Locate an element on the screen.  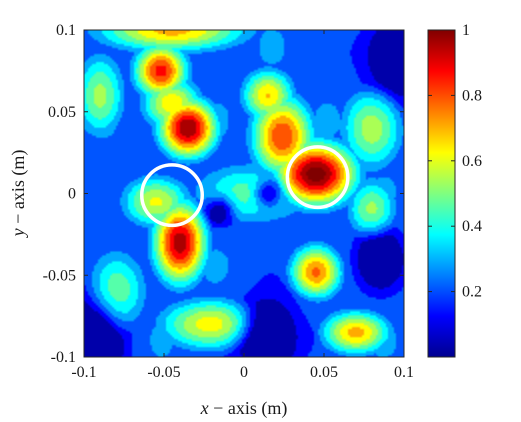
y-tick-label: 0.1 is located at coordinates (66, 30).